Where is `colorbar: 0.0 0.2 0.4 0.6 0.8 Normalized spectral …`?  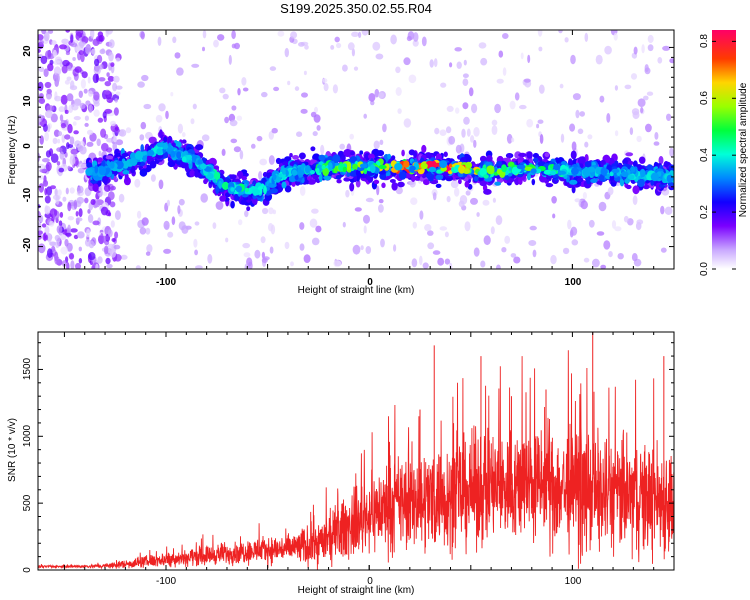
colorbar: 0.0 0.2 0.4 0.6 0.8 Normalized spectral … is located at coordinates (724, 153).